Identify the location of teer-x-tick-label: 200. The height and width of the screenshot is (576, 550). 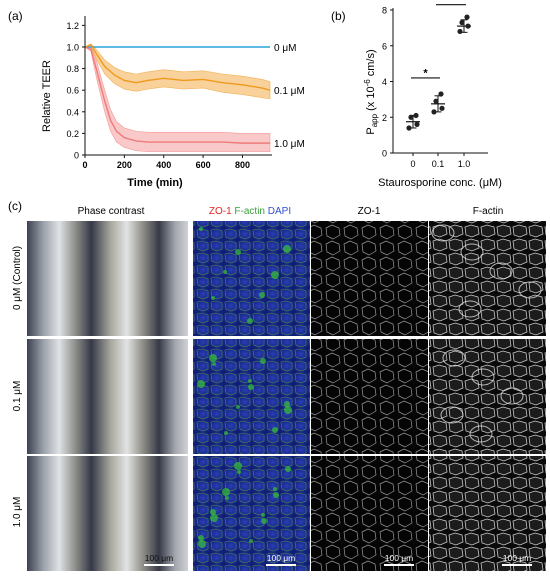
(124, 165).